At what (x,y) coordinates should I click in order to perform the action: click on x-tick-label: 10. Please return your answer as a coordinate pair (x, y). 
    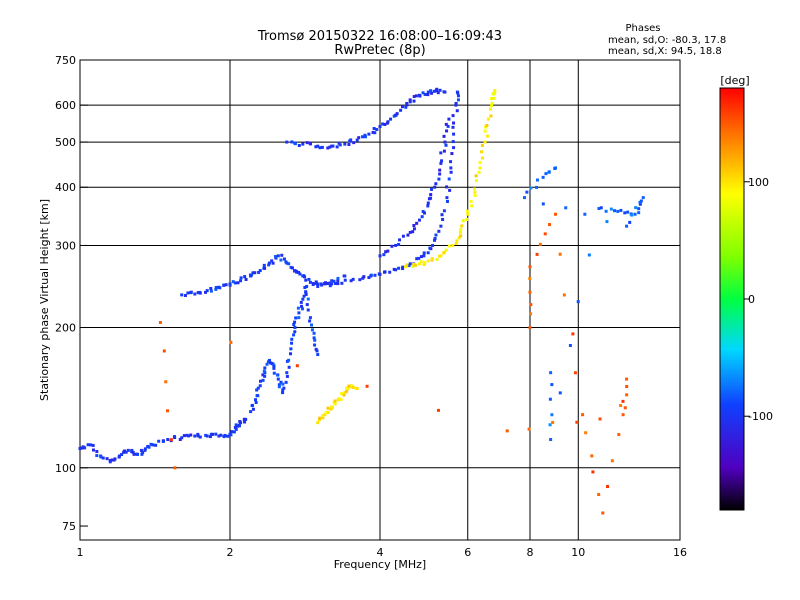
    Looking at the image, I should click on (578, 552).